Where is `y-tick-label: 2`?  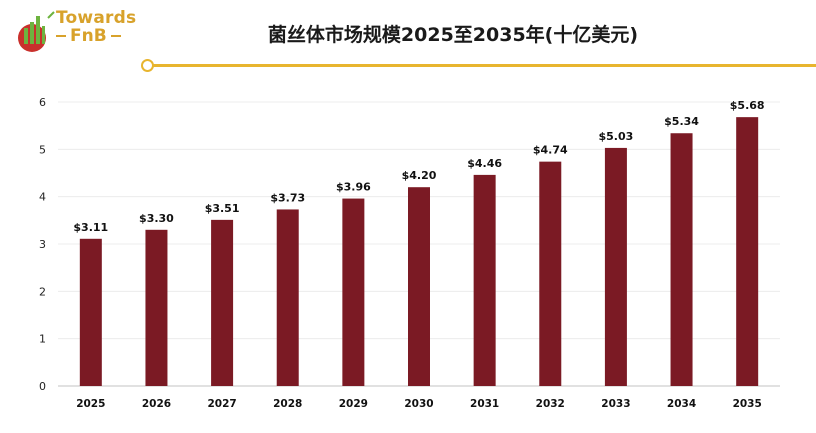
y-tick-label: 2 is located at coordinates (42, 291).